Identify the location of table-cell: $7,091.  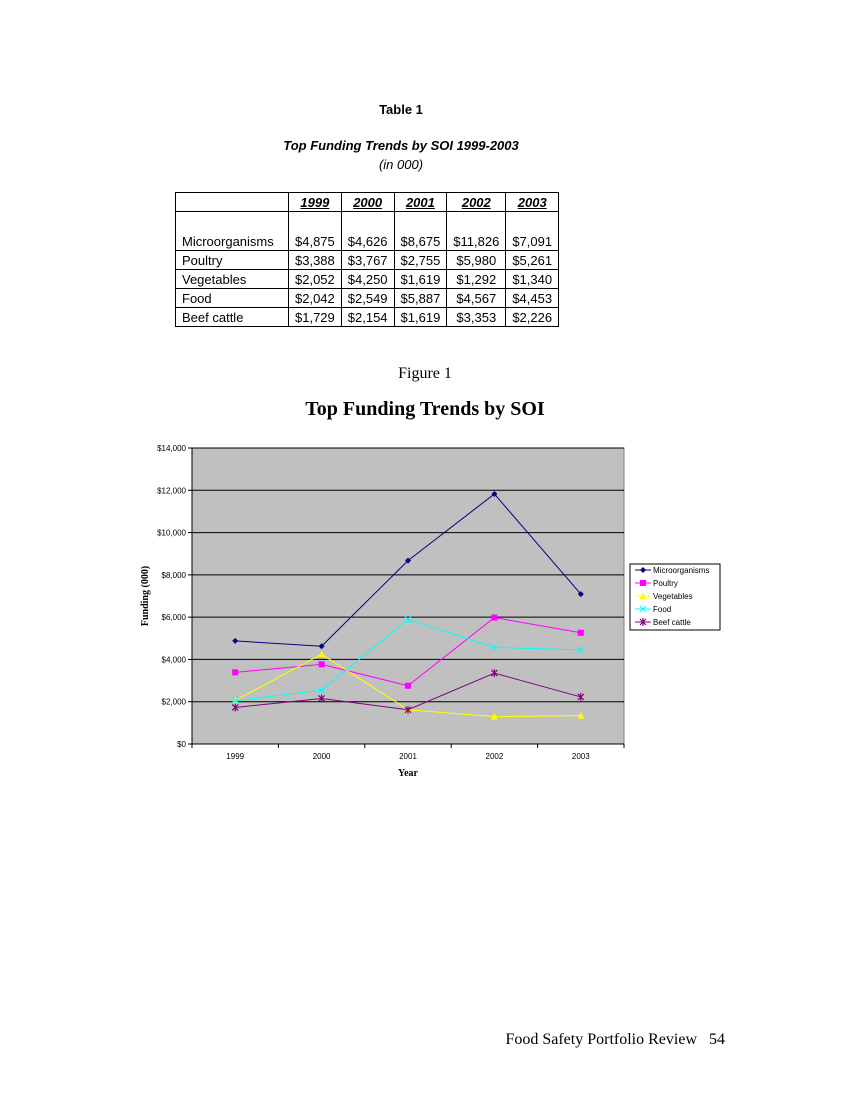
(532, 240).